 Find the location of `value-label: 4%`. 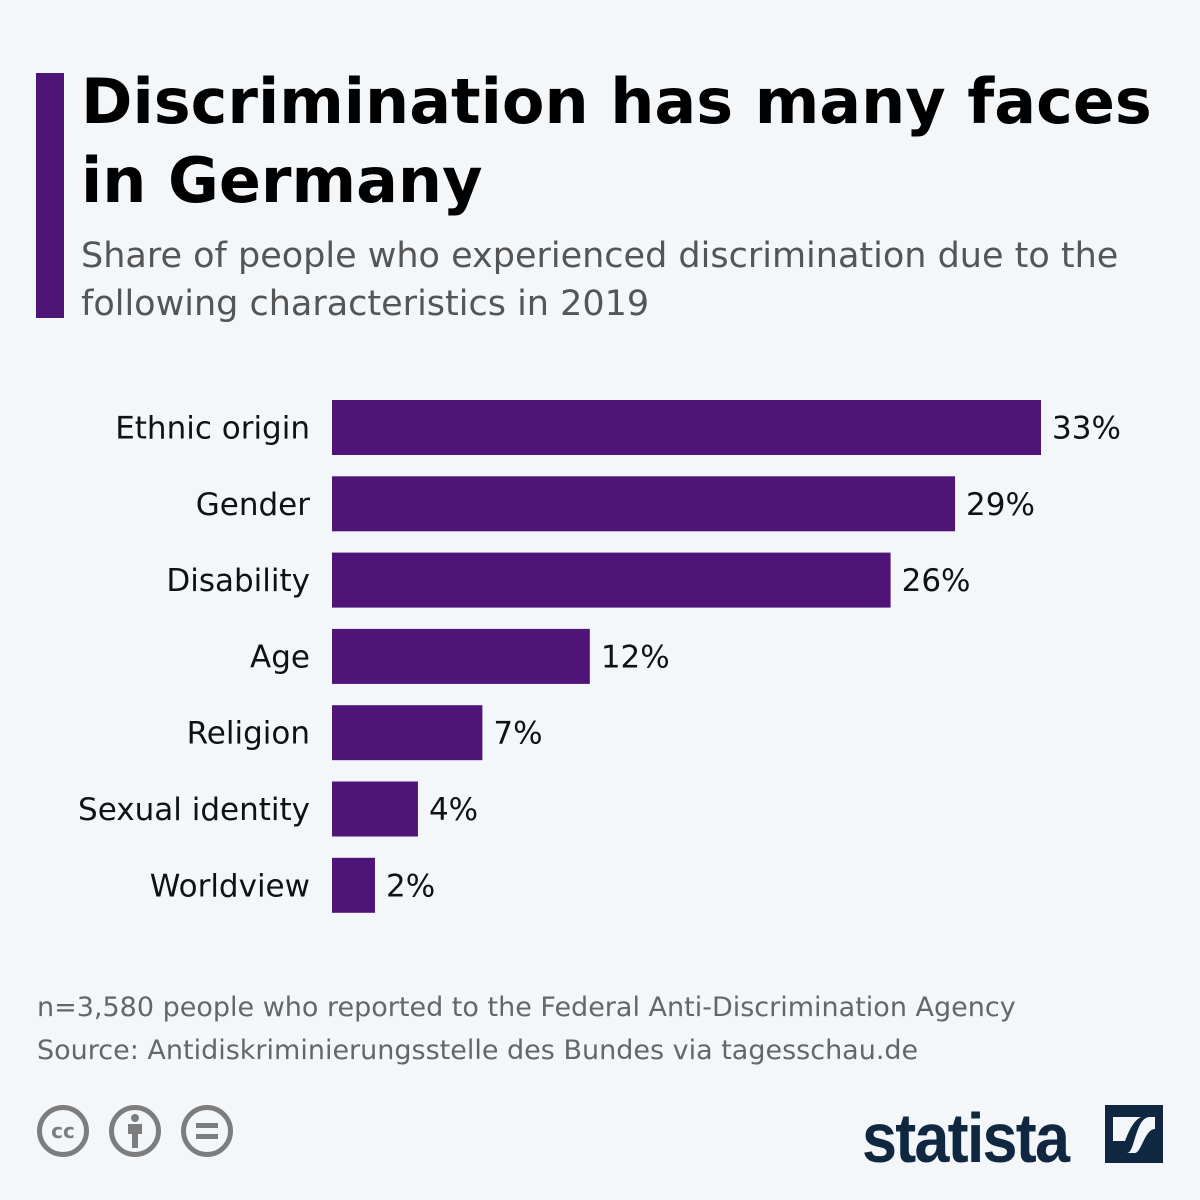

value-label: 4% is located at coordinates (453, 810).